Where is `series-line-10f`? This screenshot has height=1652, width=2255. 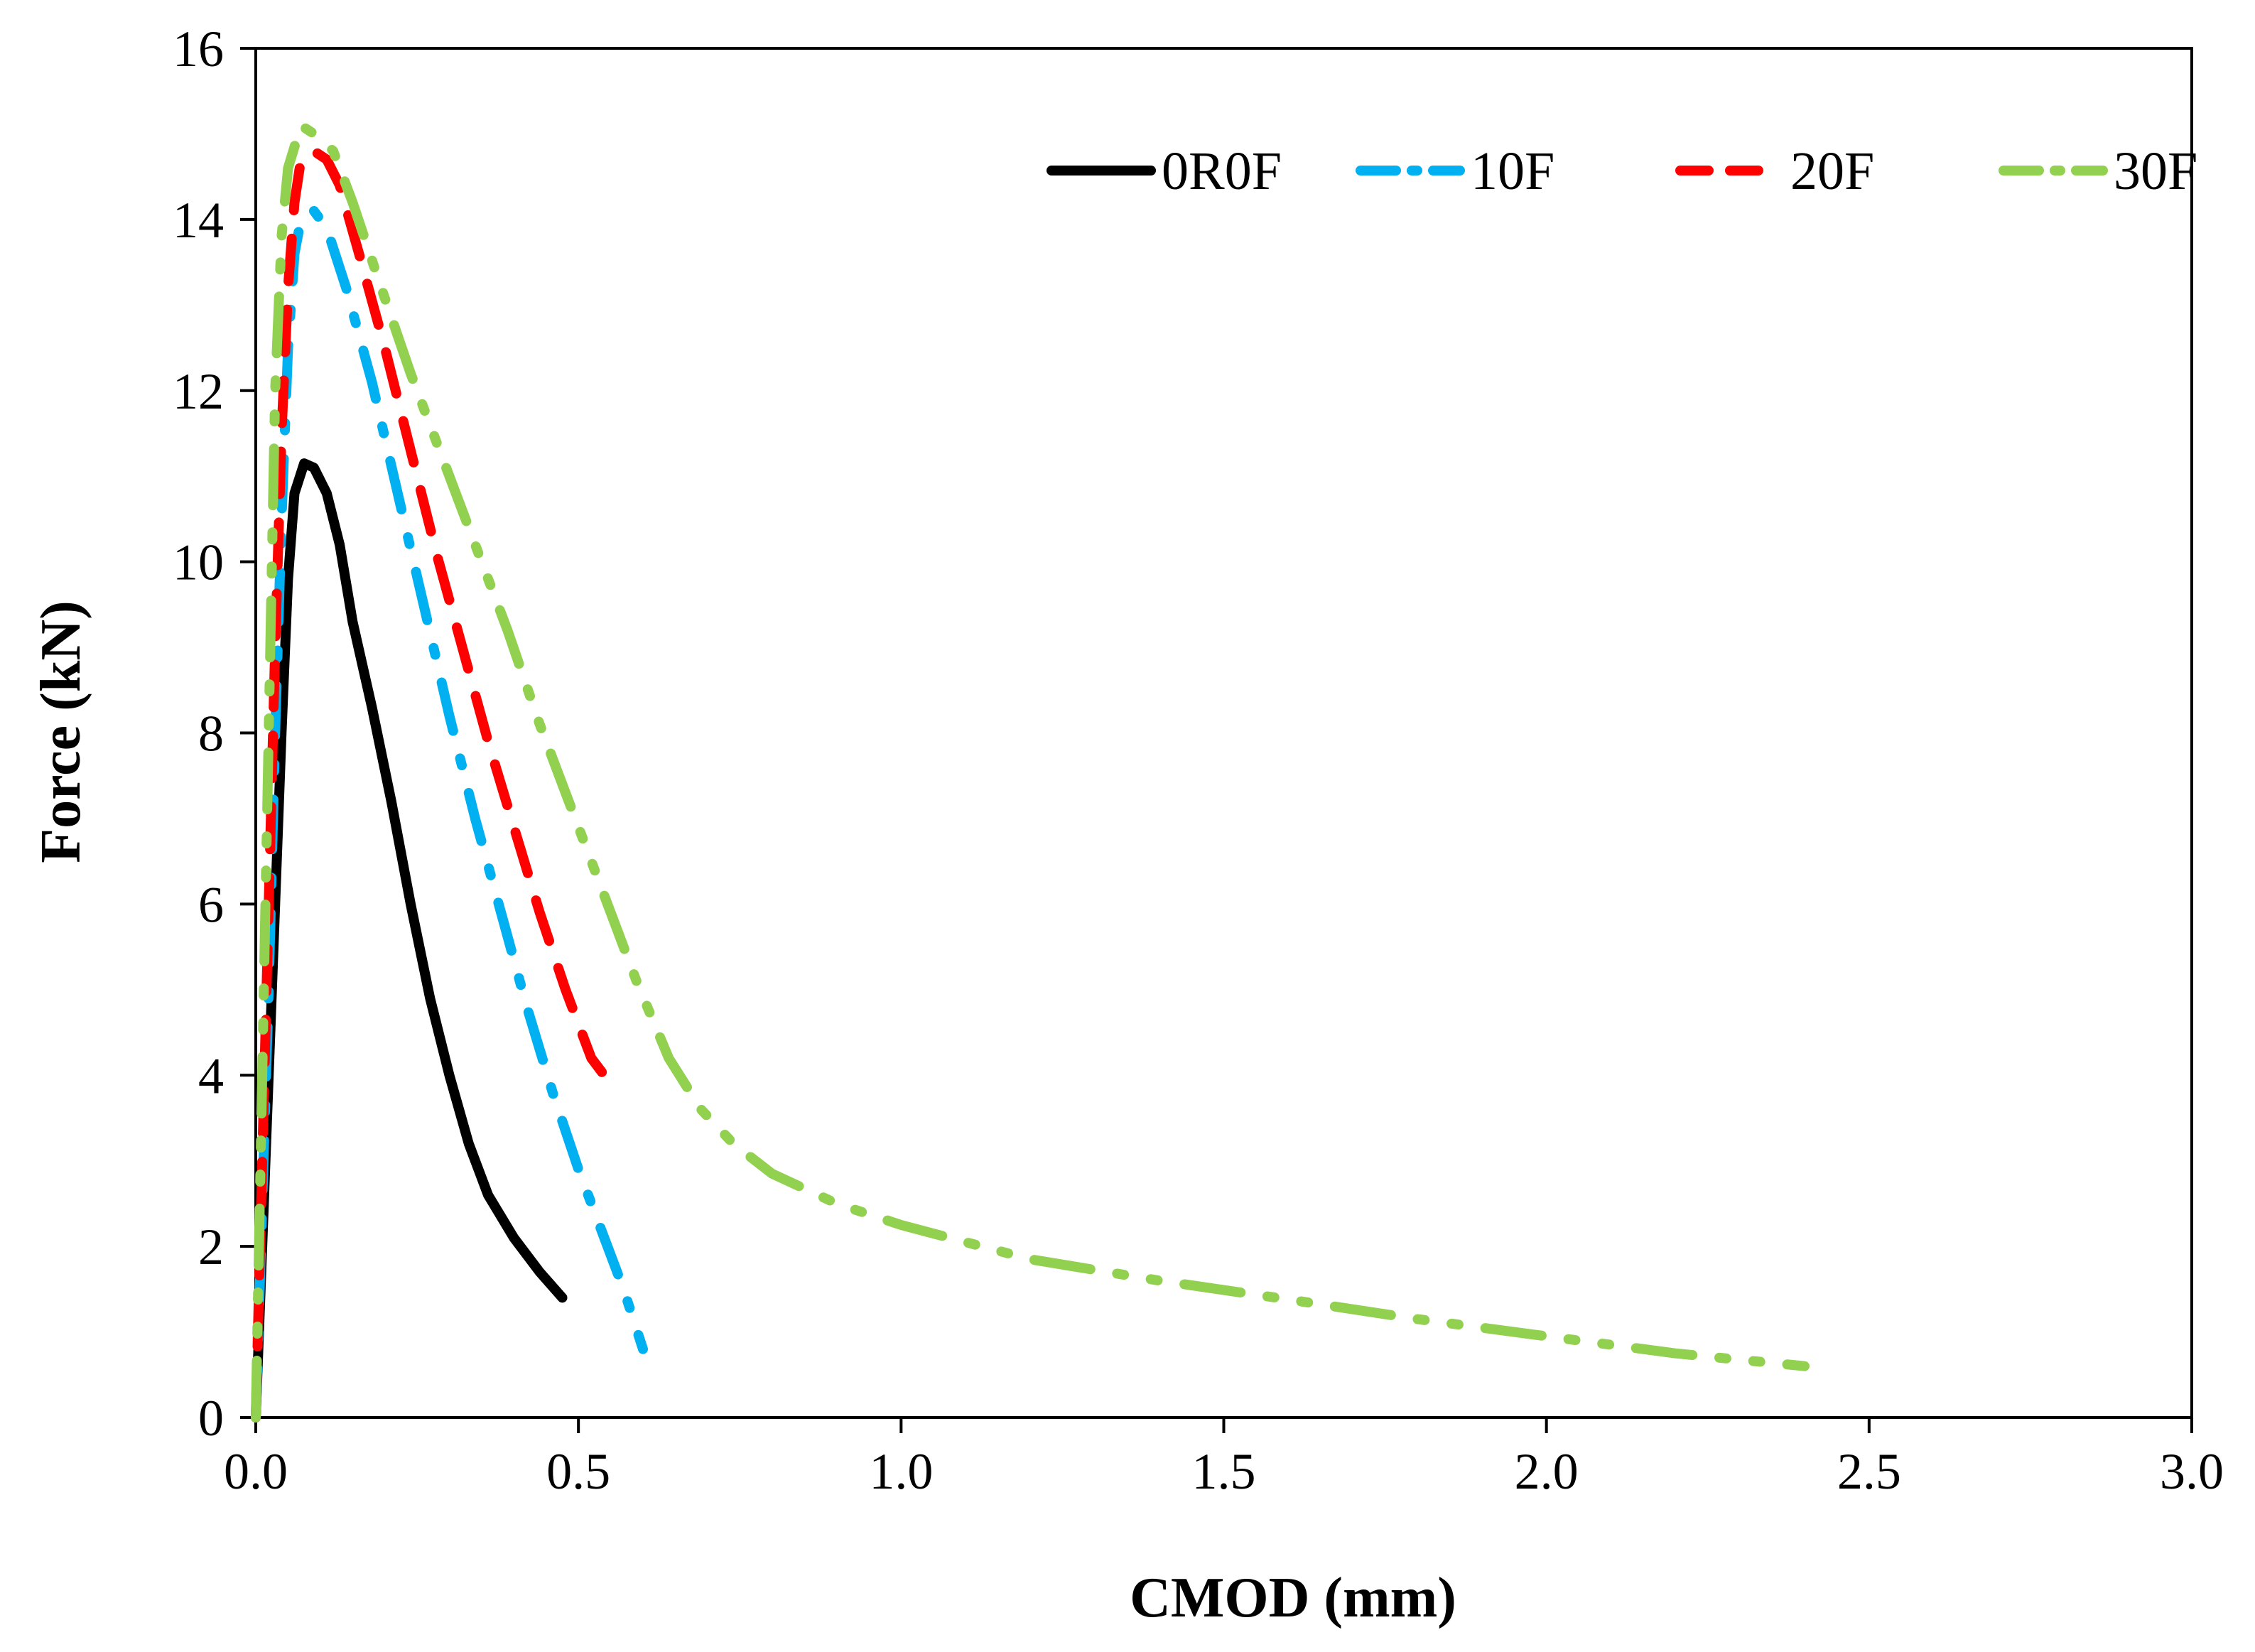
series-line-10f is located at coordinates (449, 814).